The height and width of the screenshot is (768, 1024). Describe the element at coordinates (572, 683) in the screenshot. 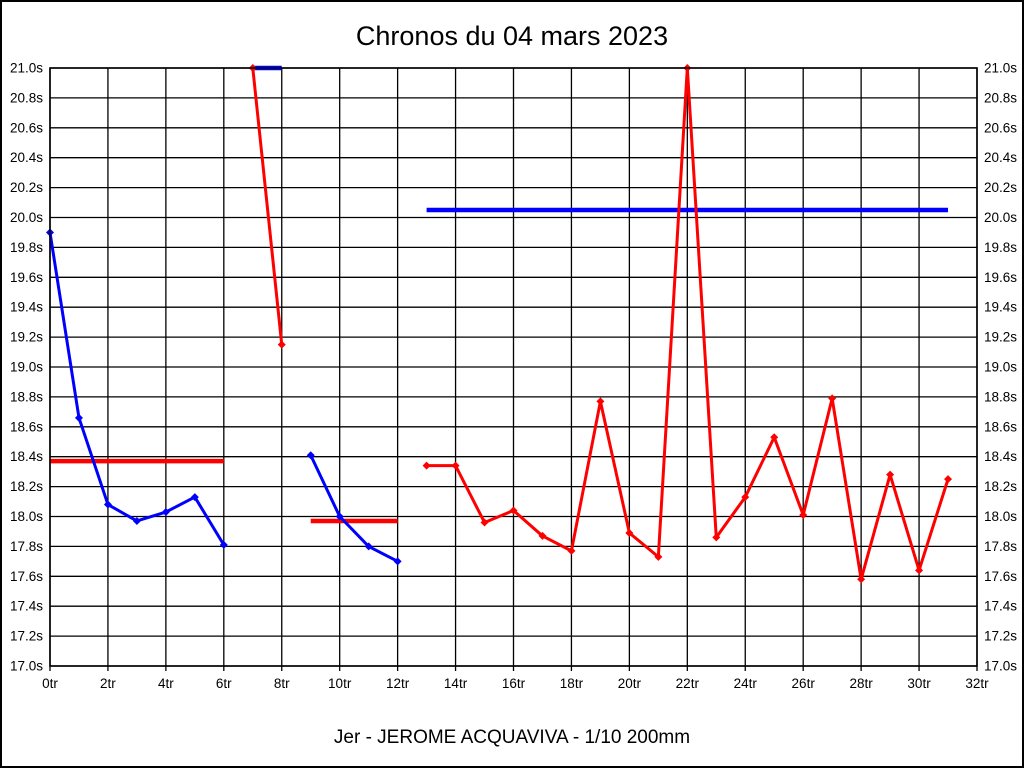

I see `x-axis-label: 18tr` at that location.